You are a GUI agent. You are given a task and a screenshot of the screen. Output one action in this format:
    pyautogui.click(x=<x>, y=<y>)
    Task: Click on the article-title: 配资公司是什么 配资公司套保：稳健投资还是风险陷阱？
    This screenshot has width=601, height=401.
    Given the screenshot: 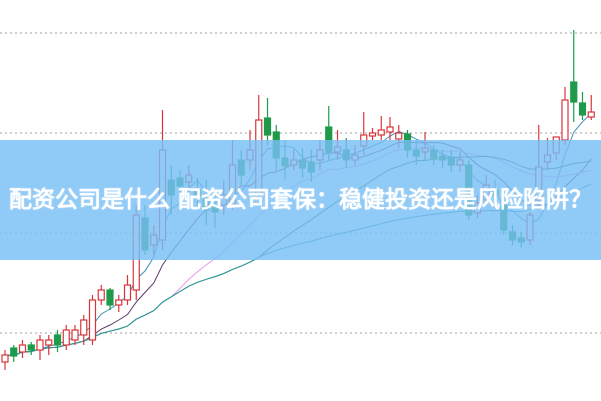 What is the action you would take?
    pyautogui.click(x=300, y=200)
    